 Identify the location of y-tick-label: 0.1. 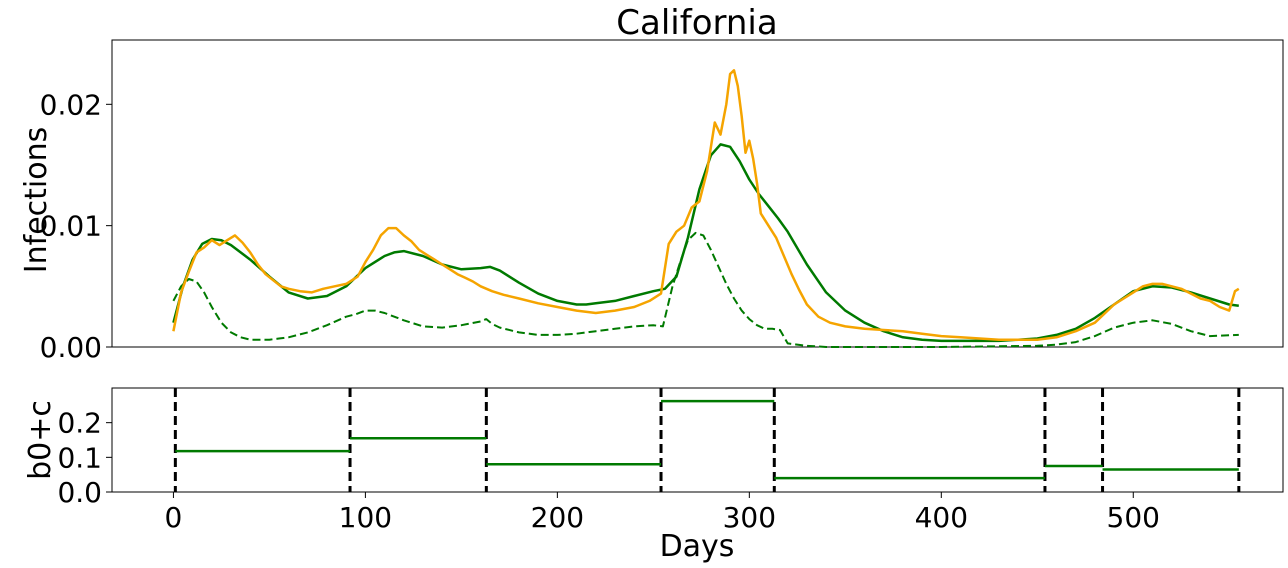
(79, 457).